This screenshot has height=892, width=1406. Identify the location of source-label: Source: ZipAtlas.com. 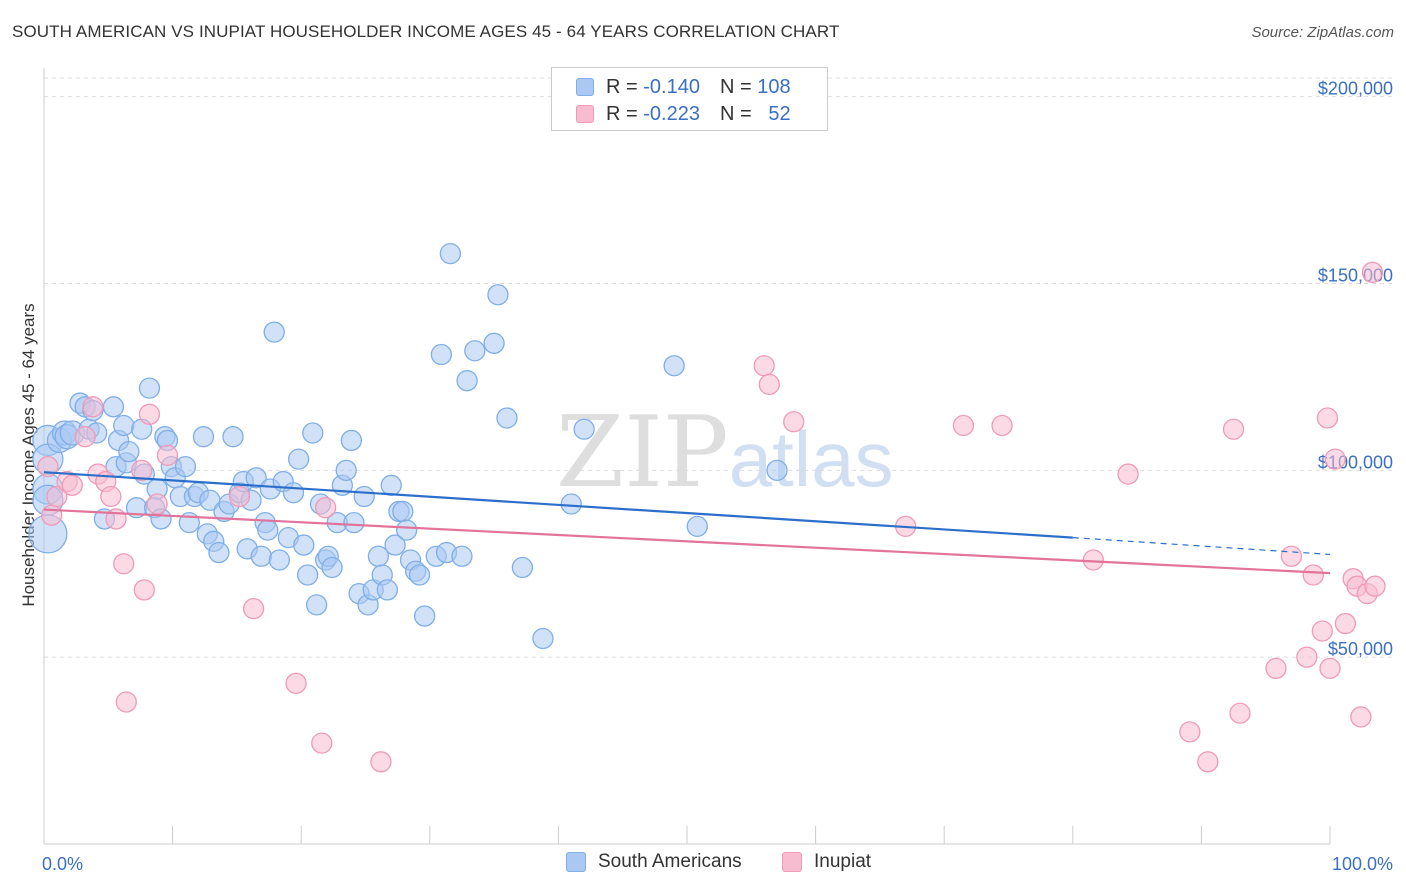
(1322, 32).